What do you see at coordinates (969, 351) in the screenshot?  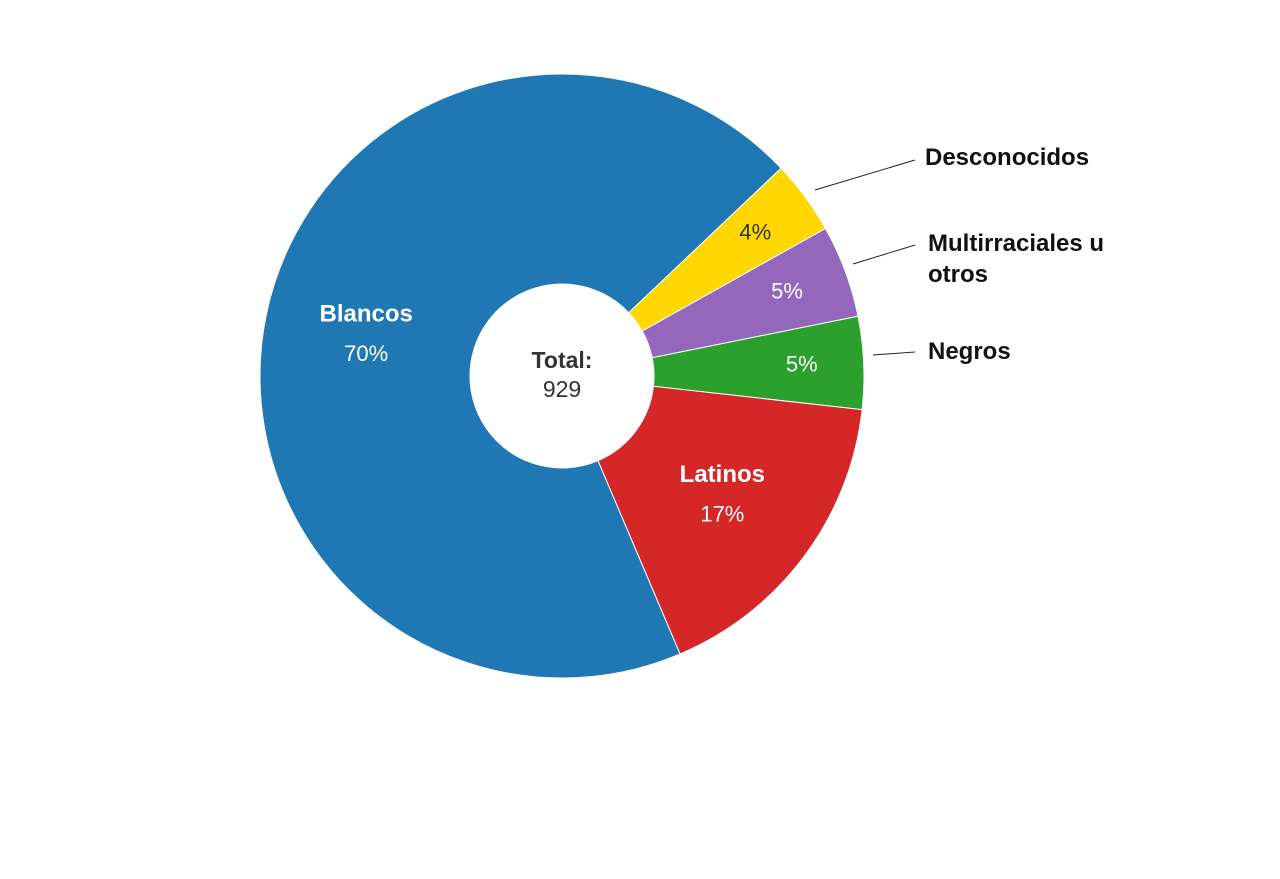 I see `slice-label: Negros` at bounding box center [969, 351].